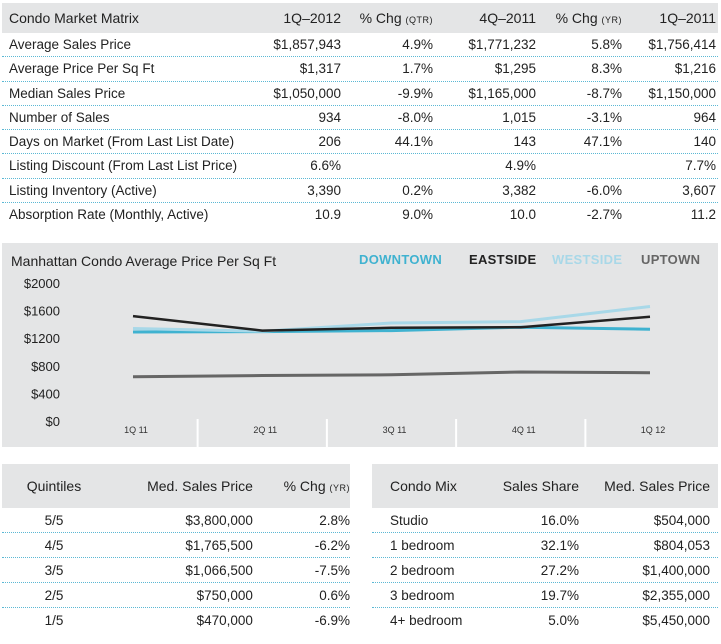  Describe the element at coordinates (329, 117) in the screenshot. I see `value-1q2012: 934` at that location.